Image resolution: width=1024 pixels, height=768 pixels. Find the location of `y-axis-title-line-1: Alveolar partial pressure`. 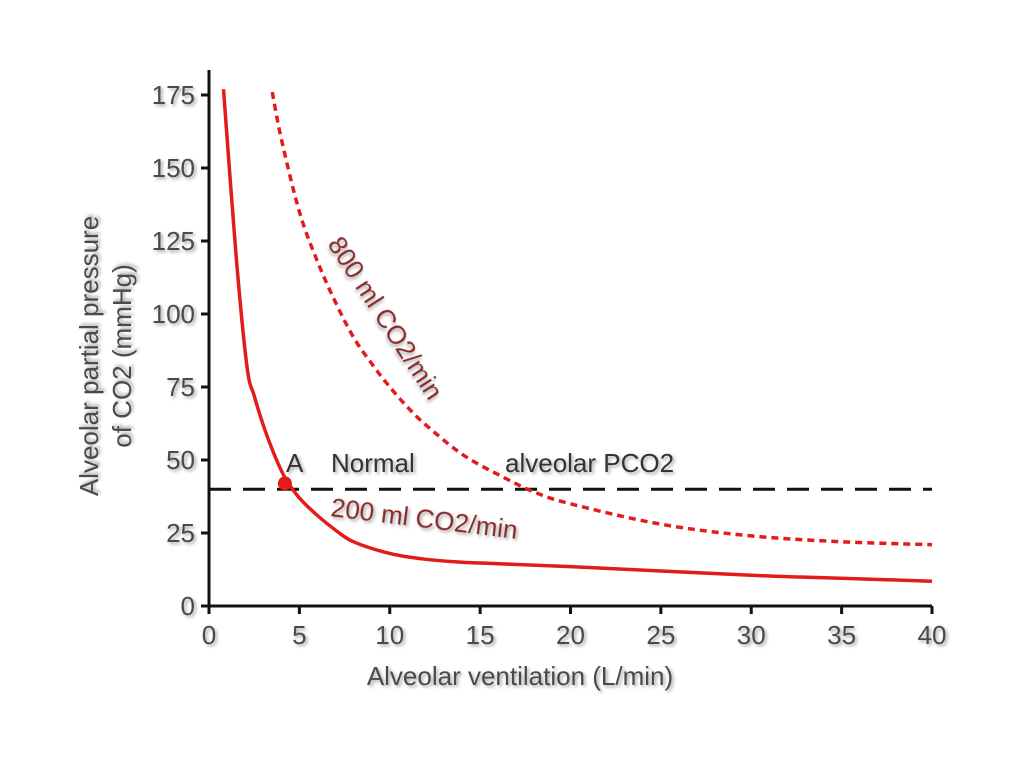

y-axis-title-line-1: Alveolar partial pressure is located at coordinates (89, 356).